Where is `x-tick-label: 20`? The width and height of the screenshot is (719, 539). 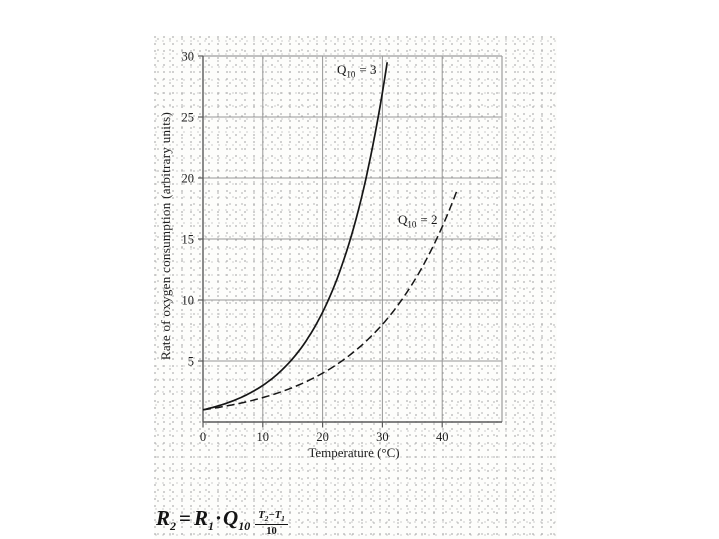
x-tick-label: 20 is located at coordinates (322, 437).